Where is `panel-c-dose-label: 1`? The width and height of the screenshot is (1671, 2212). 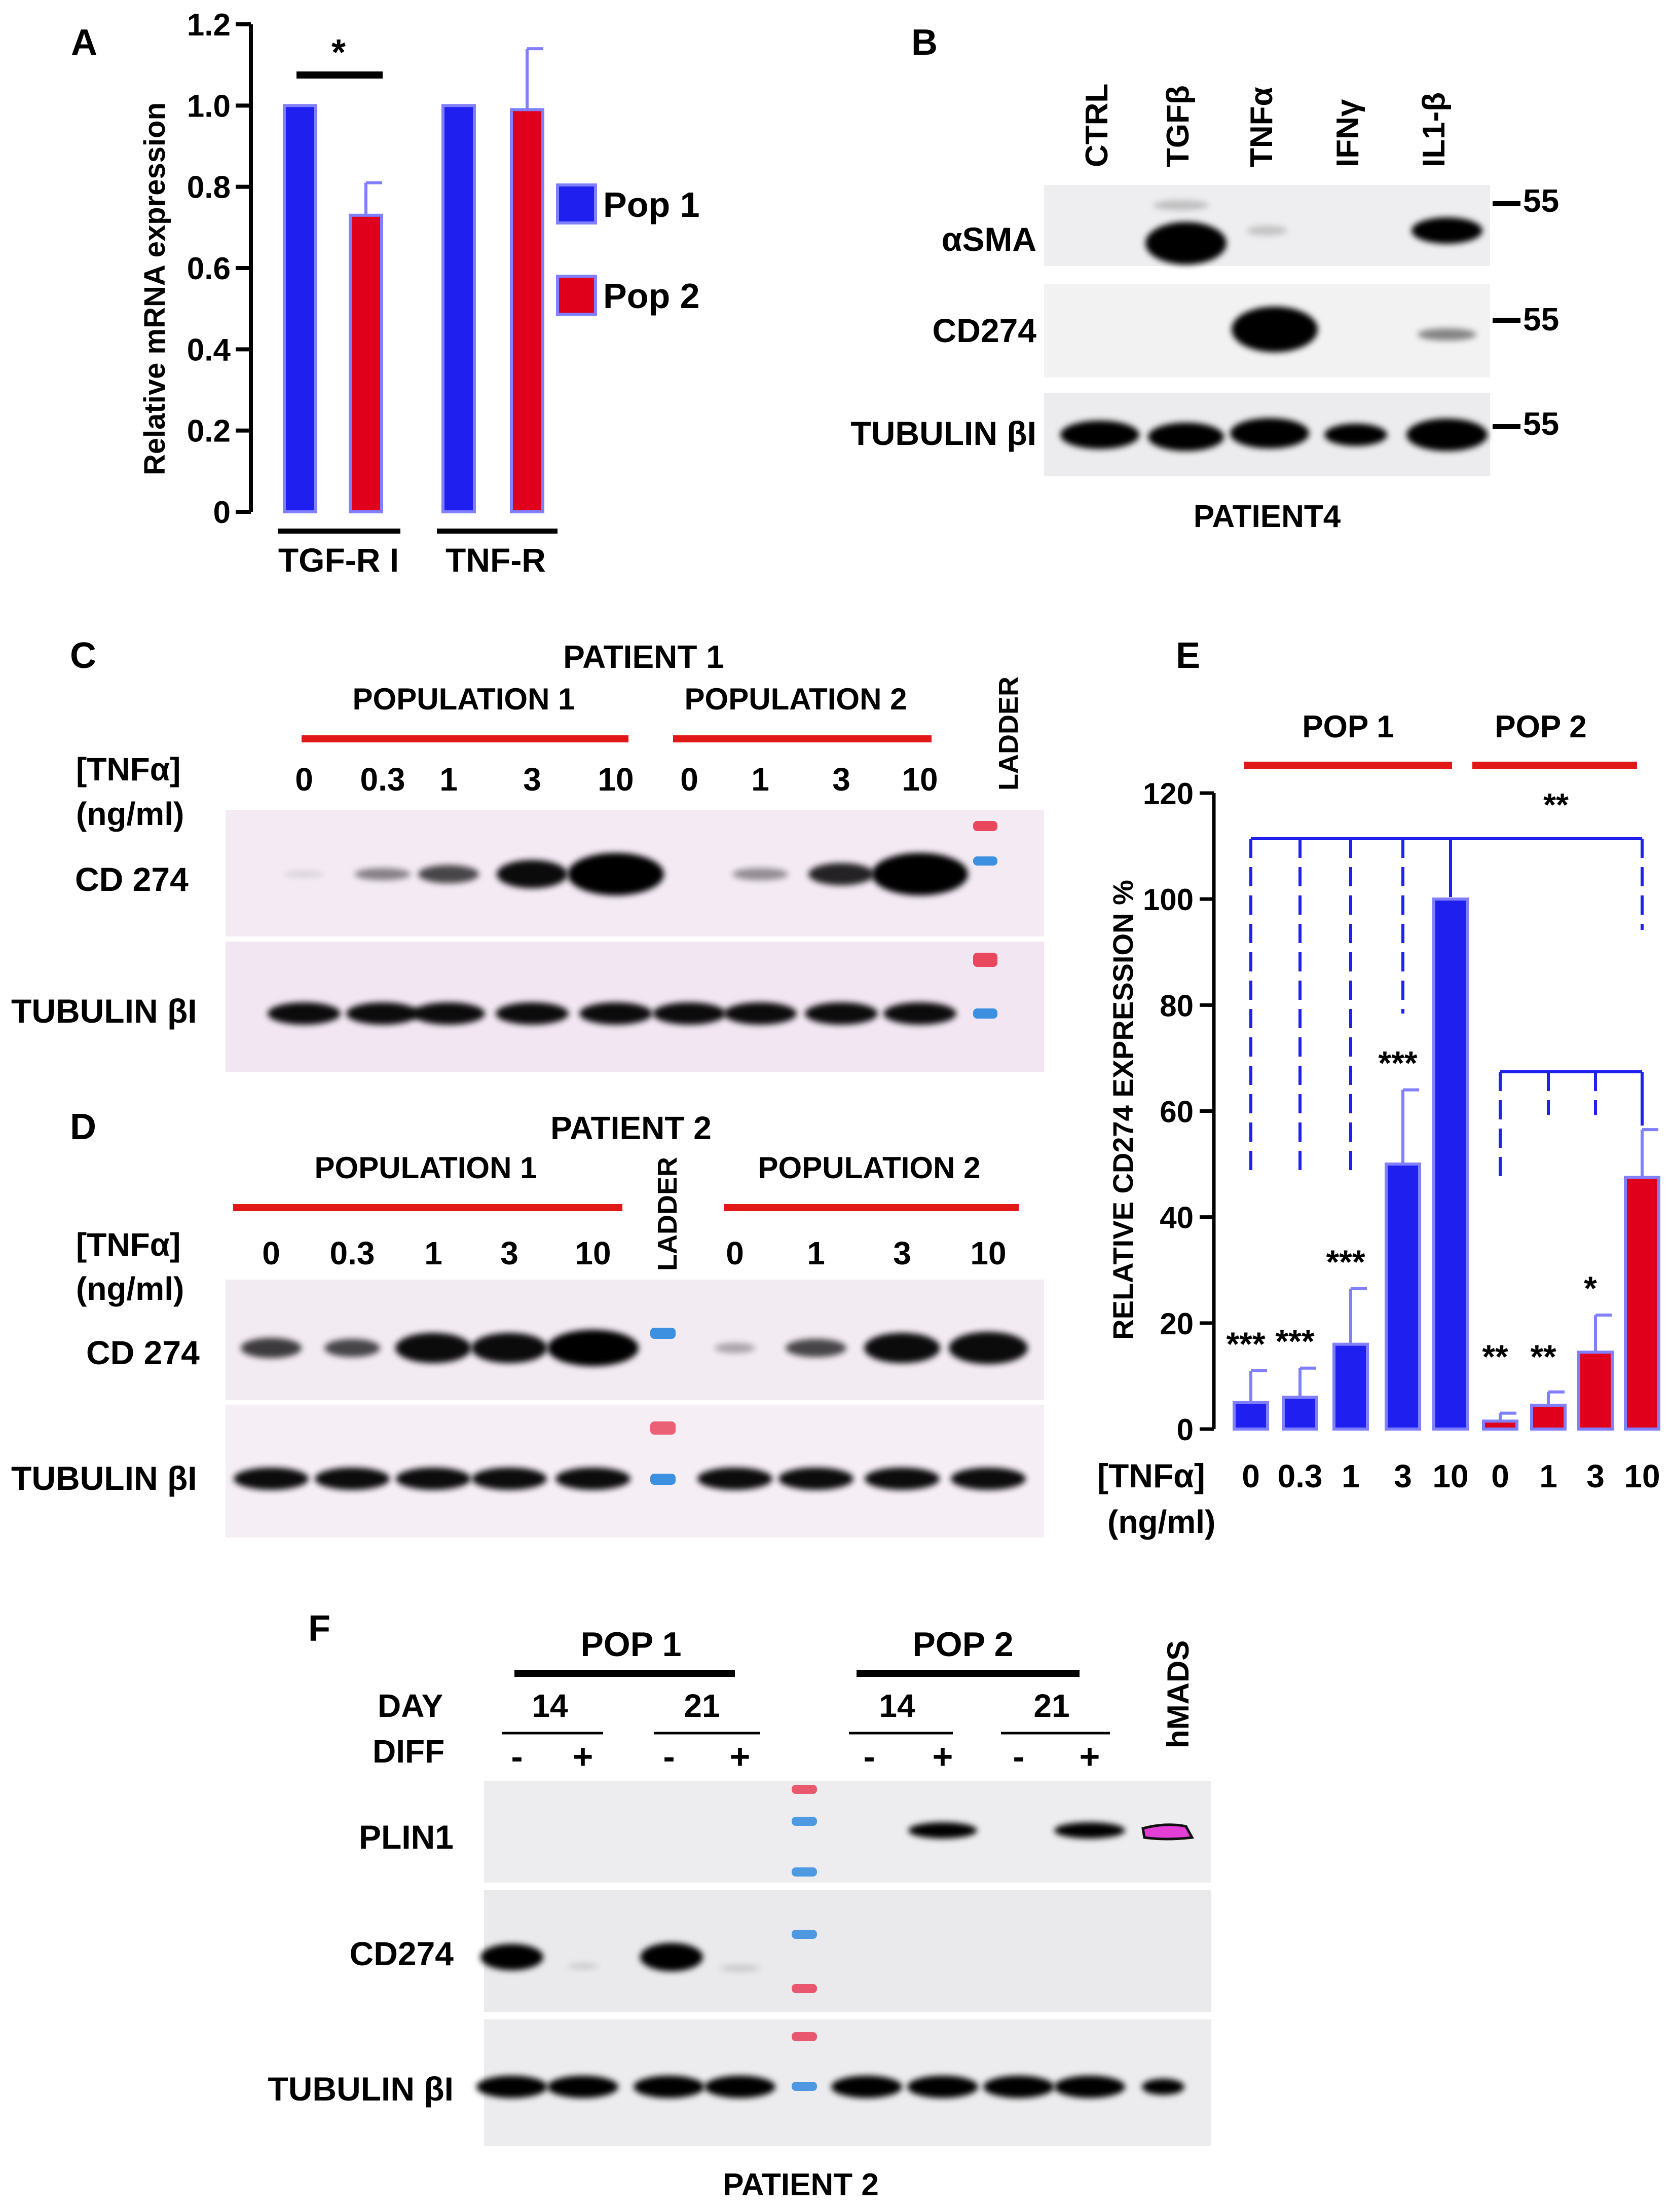 panel-c-dose-label: 1 is located at coordinates (449, 779).